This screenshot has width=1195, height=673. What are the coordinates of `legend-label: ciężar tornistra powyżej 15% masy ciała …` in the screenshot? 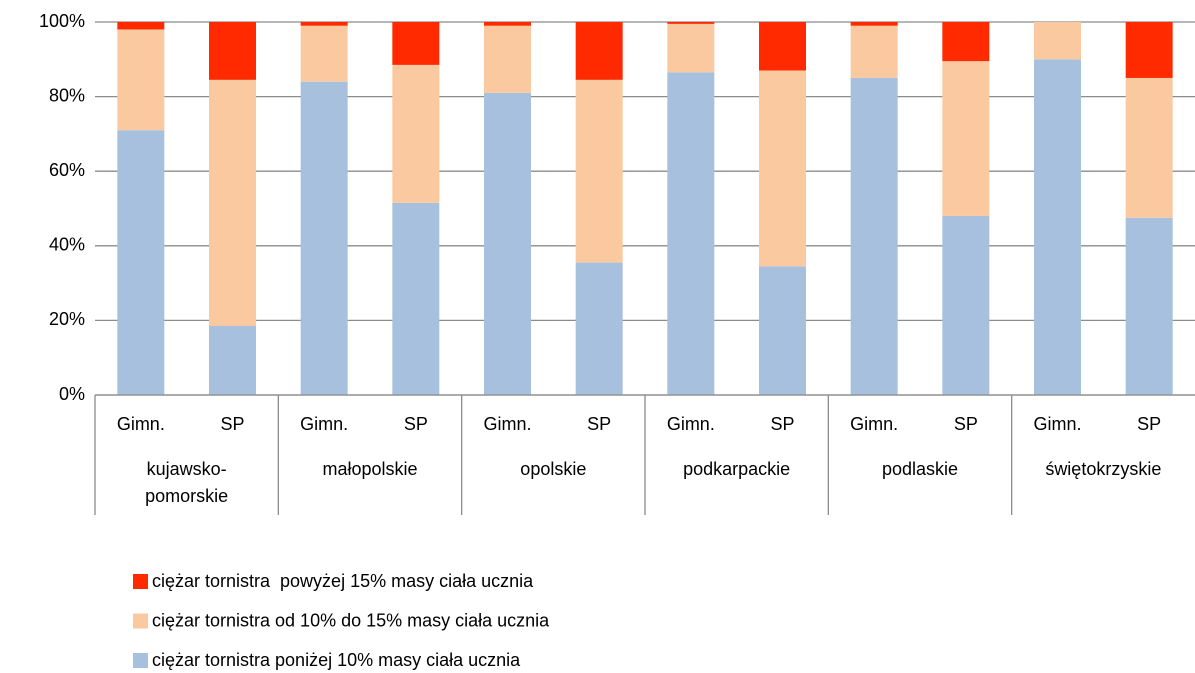 It's located at (343, 581).